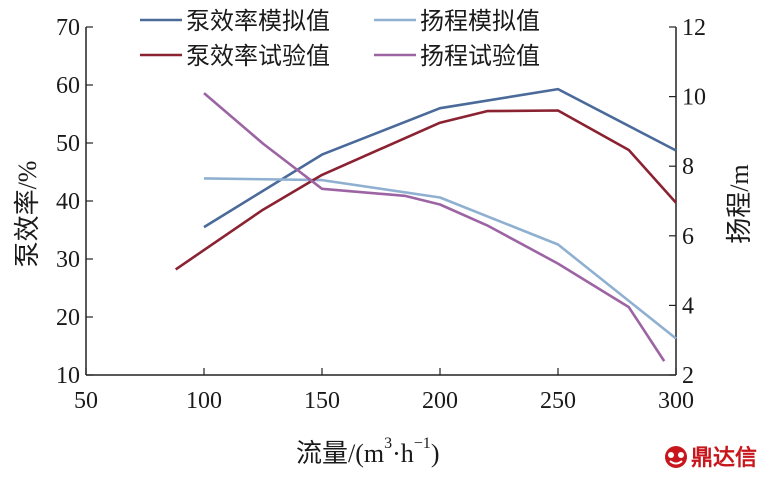 This screenshot has height=480, width=763. I want to click on watermark: 鼎达信, so click(711, 457).